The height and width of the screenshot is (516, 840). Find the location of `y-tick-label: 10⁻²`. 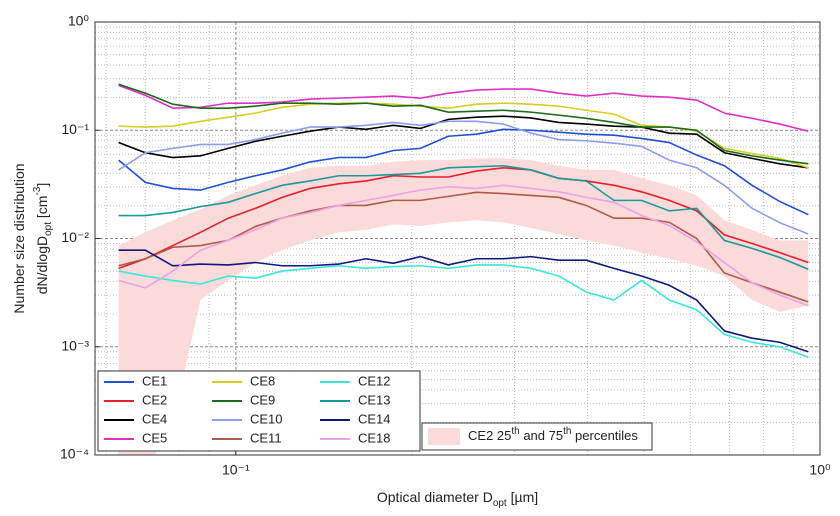

y-tick-label: 10⁻² is located at coordinates (75, 237).